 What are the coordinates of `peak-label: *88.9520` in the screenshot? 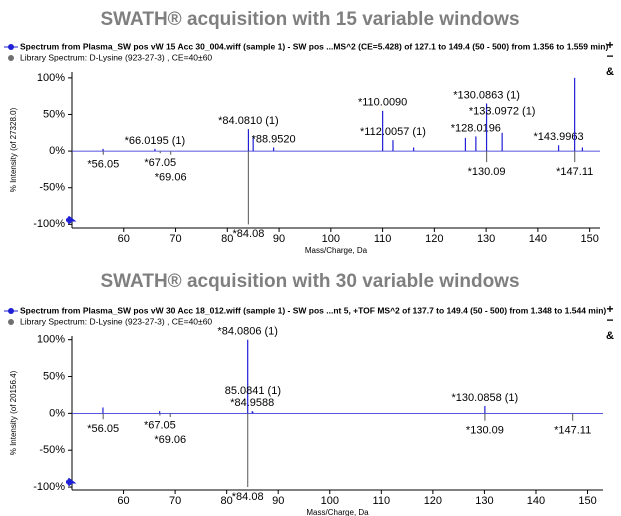 It's located at (274, 139).